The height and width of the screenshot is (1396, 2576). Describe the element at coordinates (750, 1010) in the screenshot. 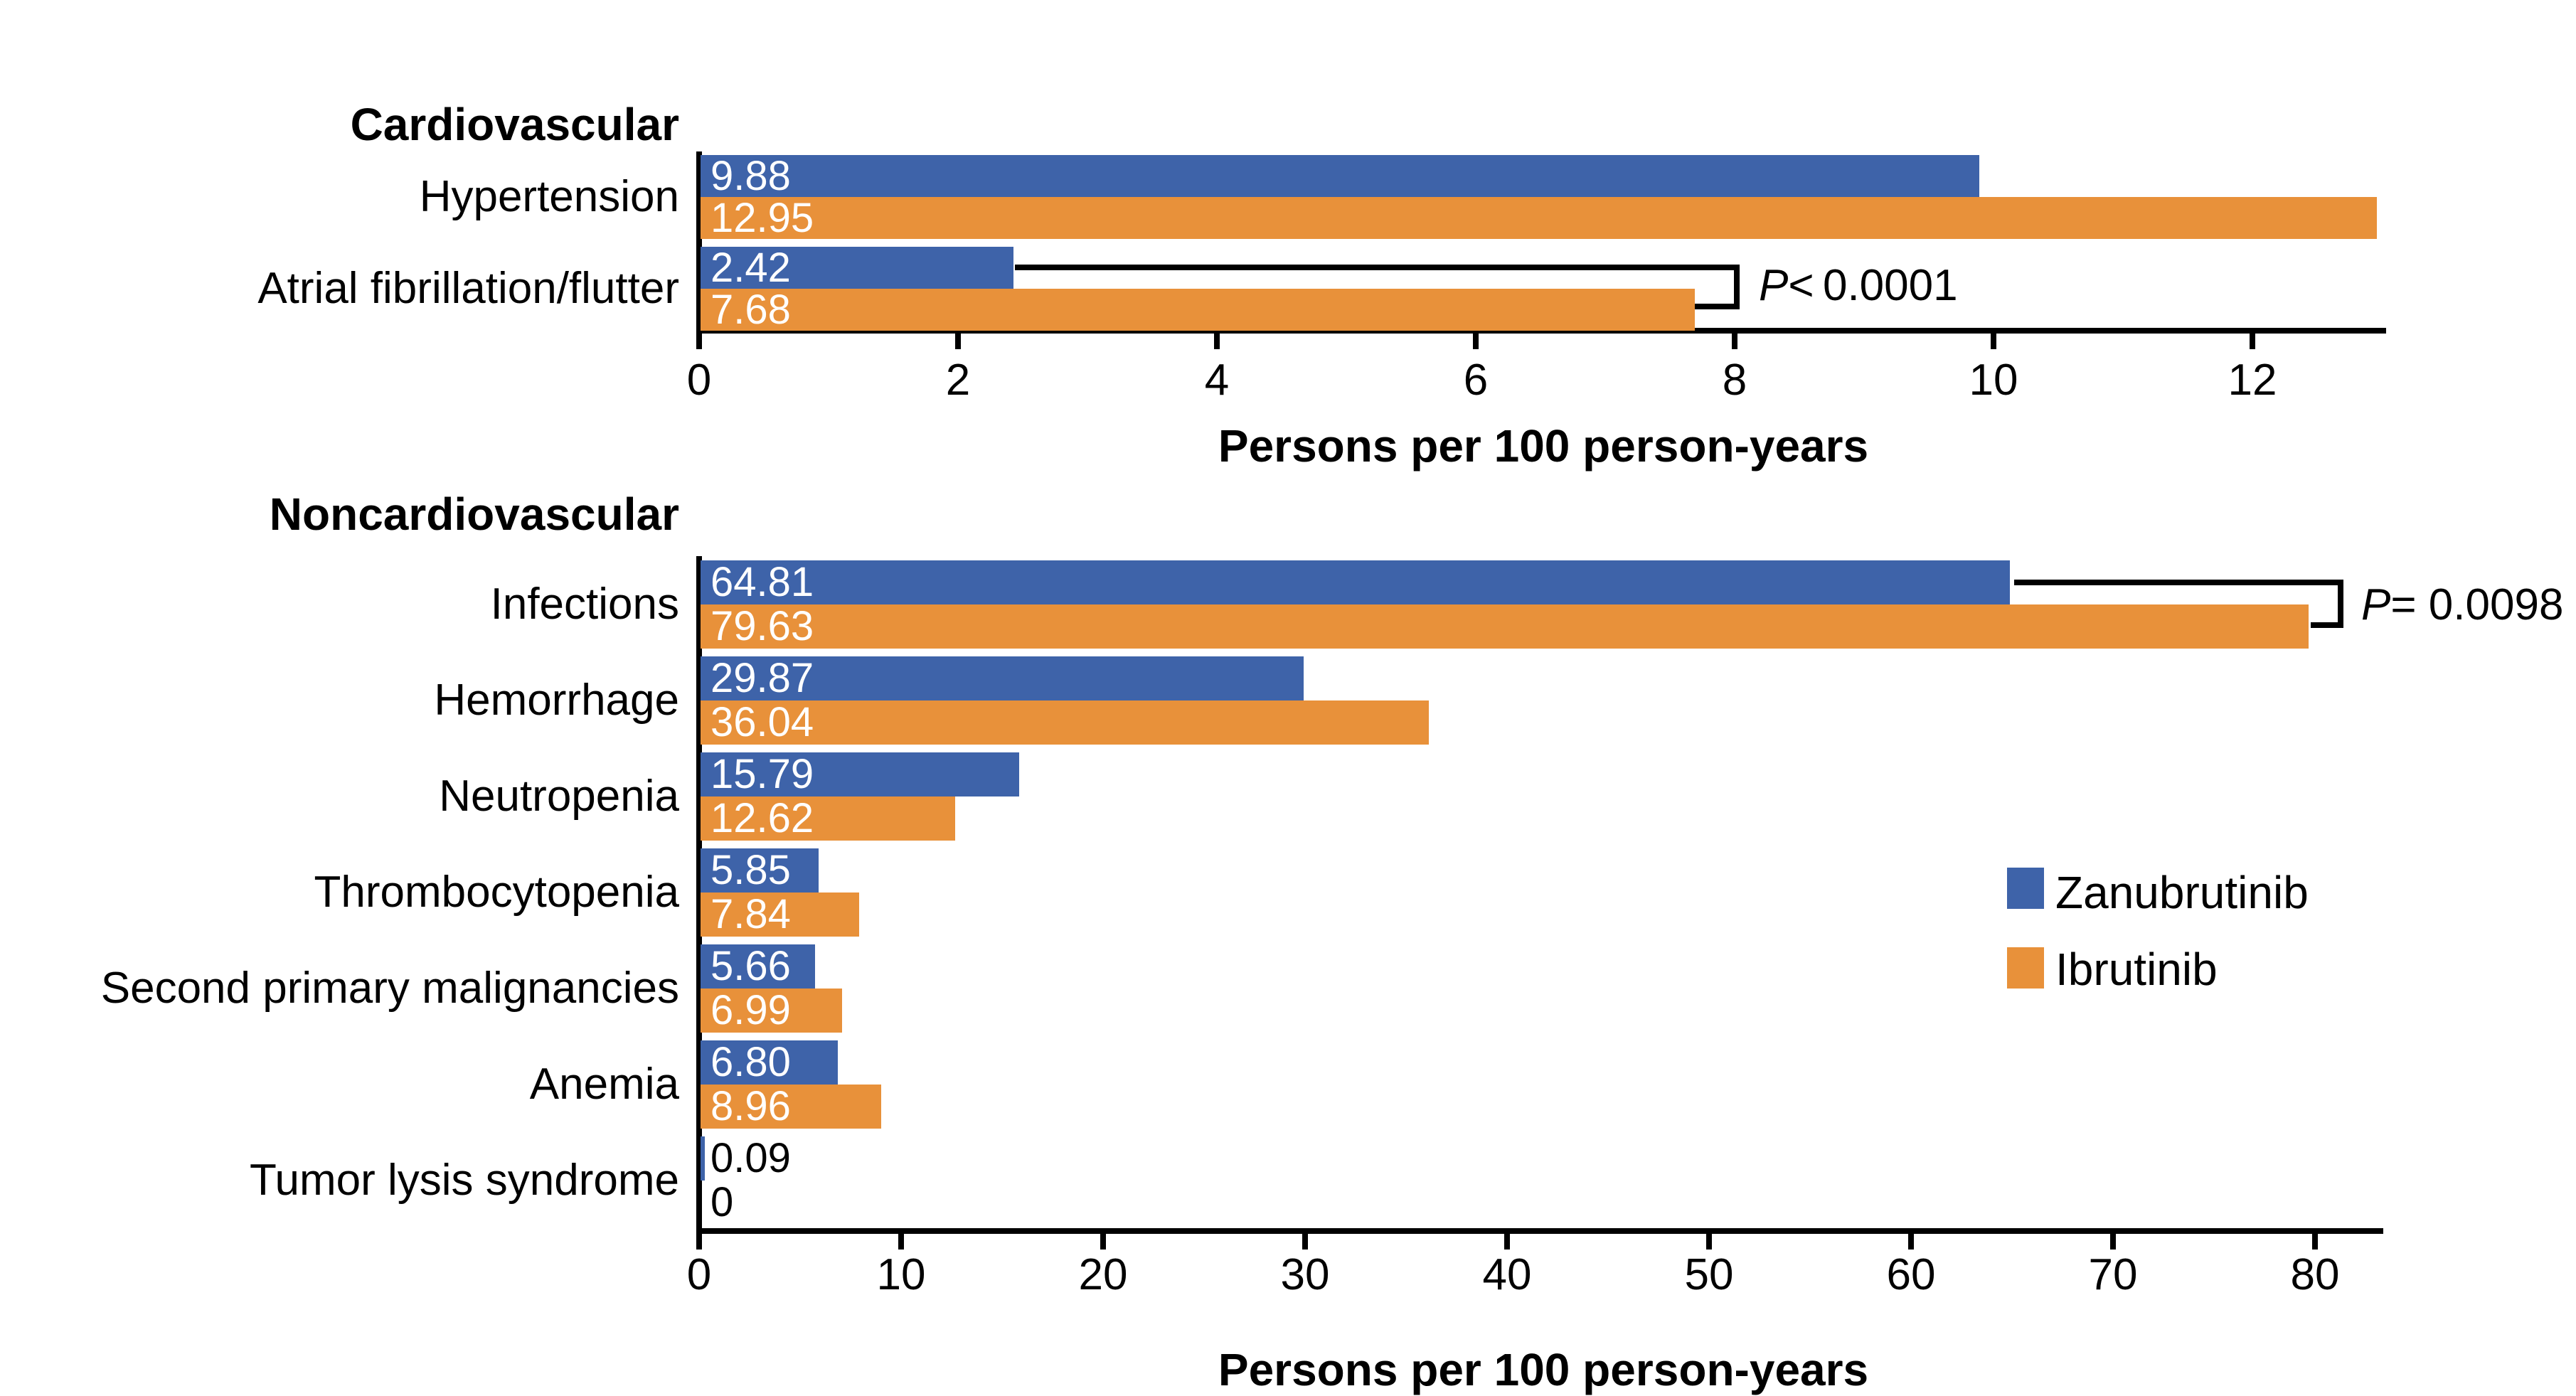

I see `value-label-ibrutinib-second-primary-malignancies: 6.99` at that location.